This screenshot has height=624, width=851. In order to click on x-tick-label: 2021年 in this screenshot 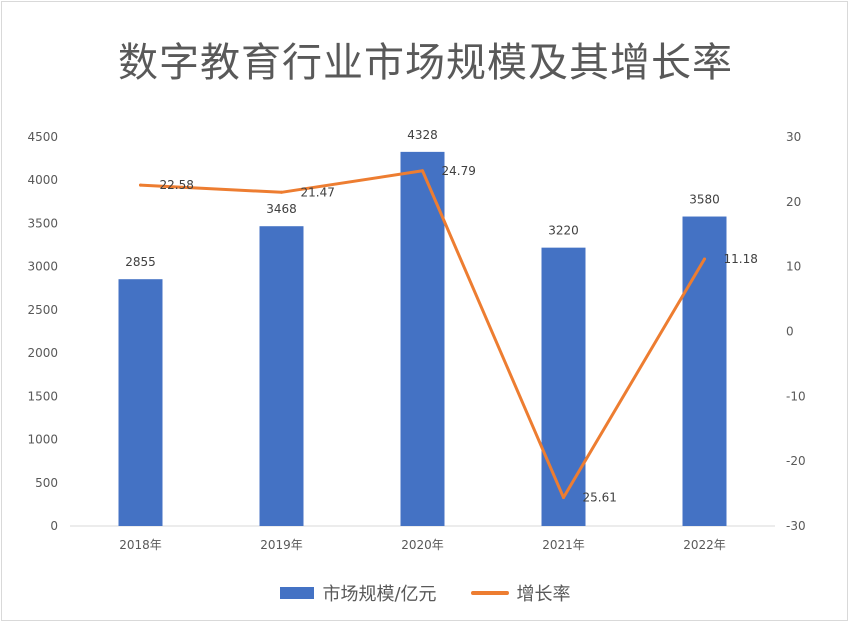, I will do `click(563, 545)`.